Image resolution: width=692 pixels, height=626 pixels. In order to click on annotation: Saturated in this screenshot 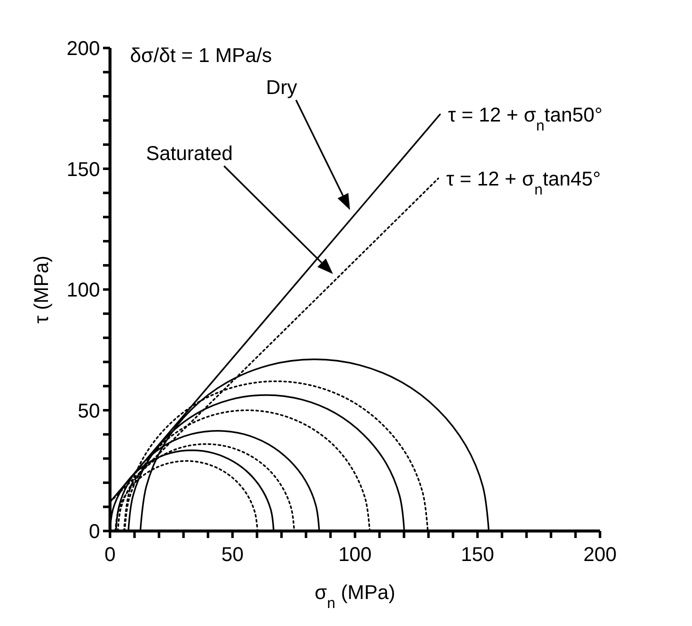, I will do `click(189, 154)`.